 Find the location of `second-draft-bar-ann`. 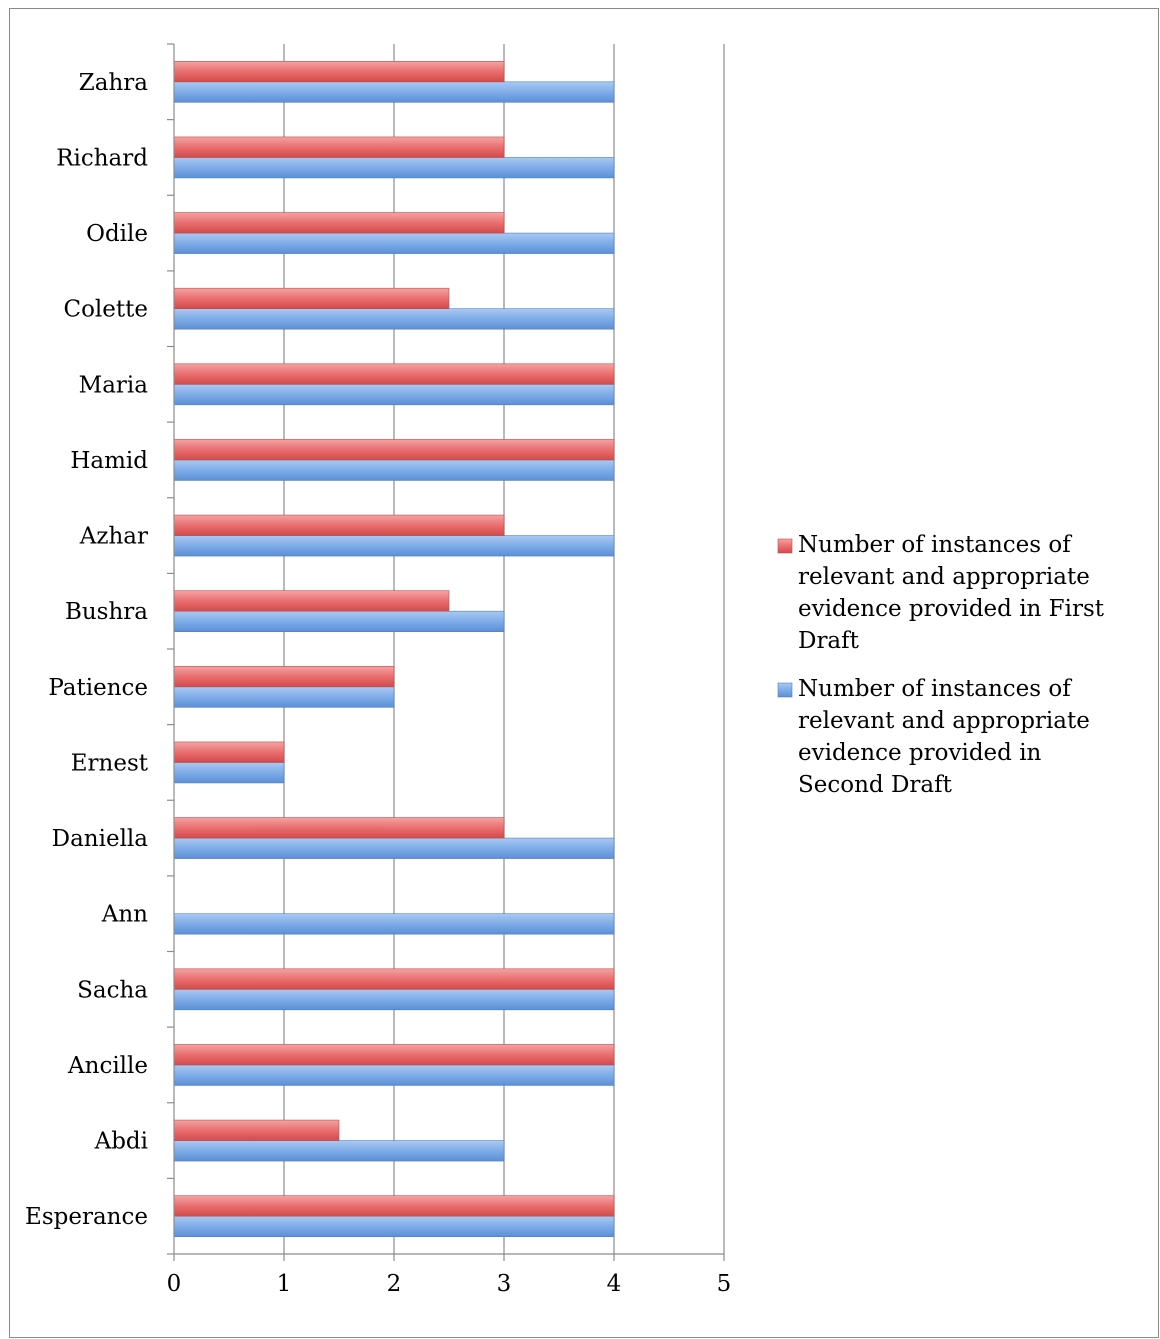

second-draft-bar-ann is located at coordinates (394, 924).